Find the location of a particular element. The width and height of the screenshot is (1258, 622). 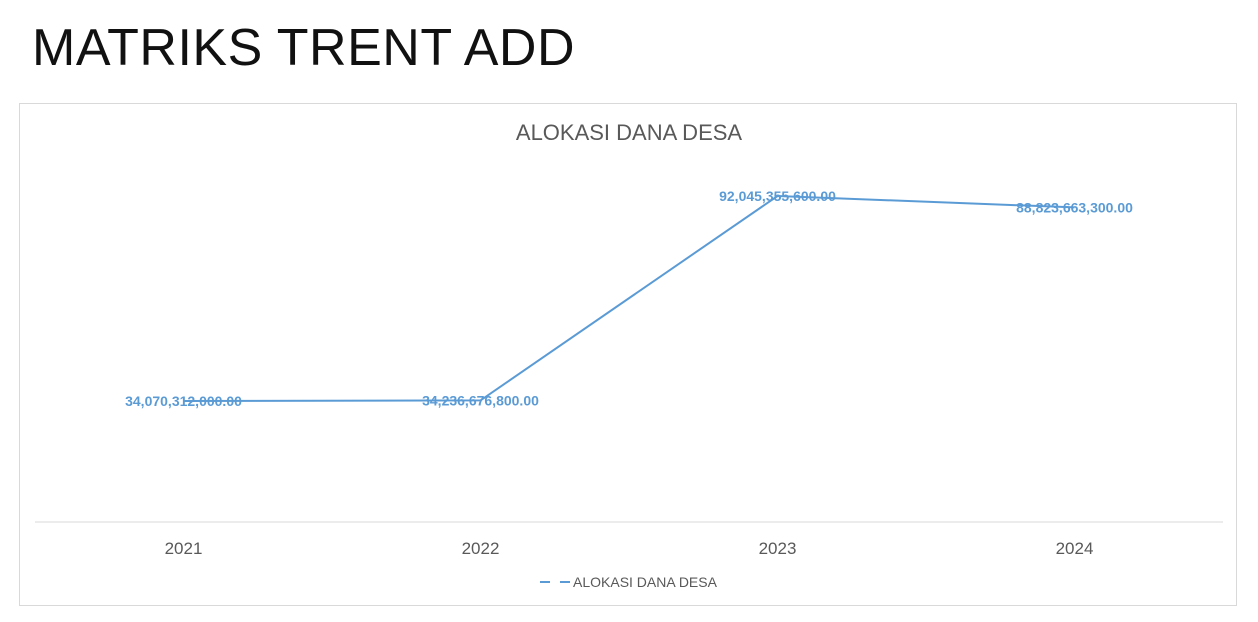

chart-title: ALOKASI DANA DESA is located at coordinates (629, 132).